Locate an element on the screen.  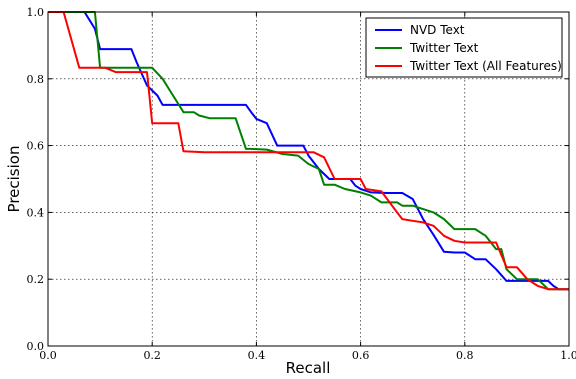
x-tick-label: 0.6 is located at coordinates (361, 355).